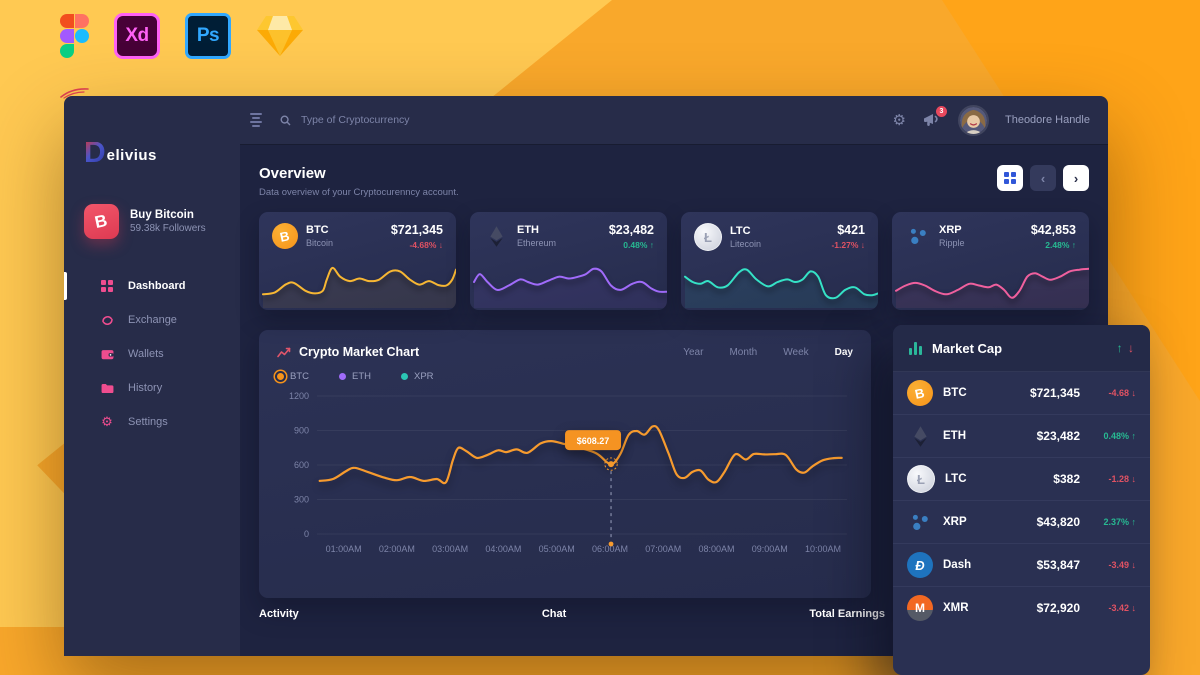 This screenshot has height=675, width=1200. I want to click on coin-price: $43,820, so click(1058, 522).